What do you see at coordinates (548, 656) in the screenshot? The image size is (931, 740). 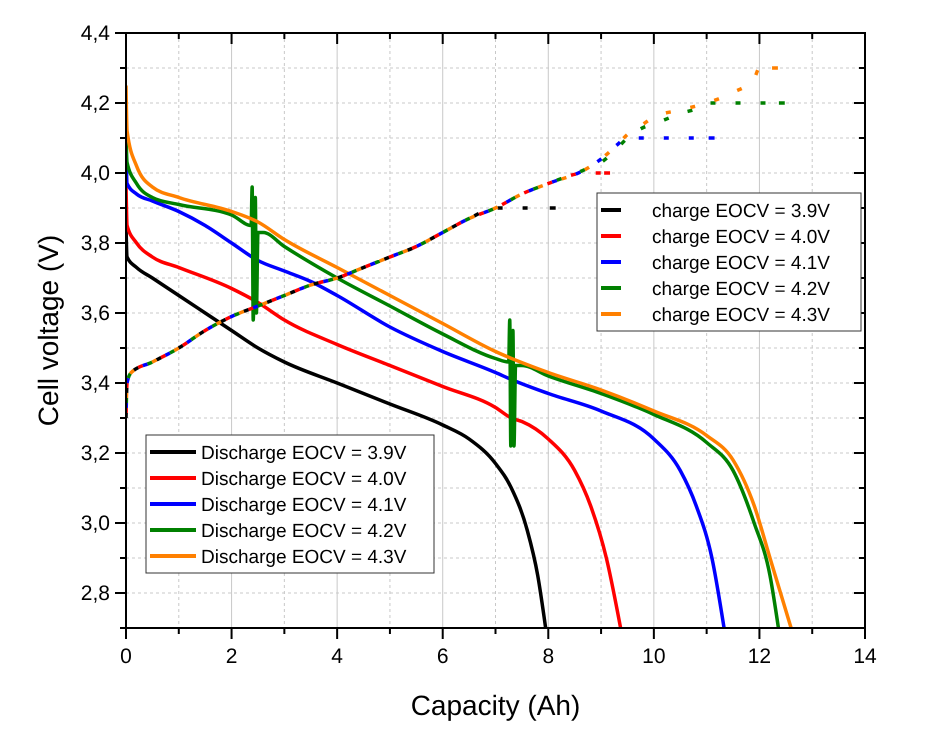 I see `x-tick-label: 8` at bounding box center [548, 656].